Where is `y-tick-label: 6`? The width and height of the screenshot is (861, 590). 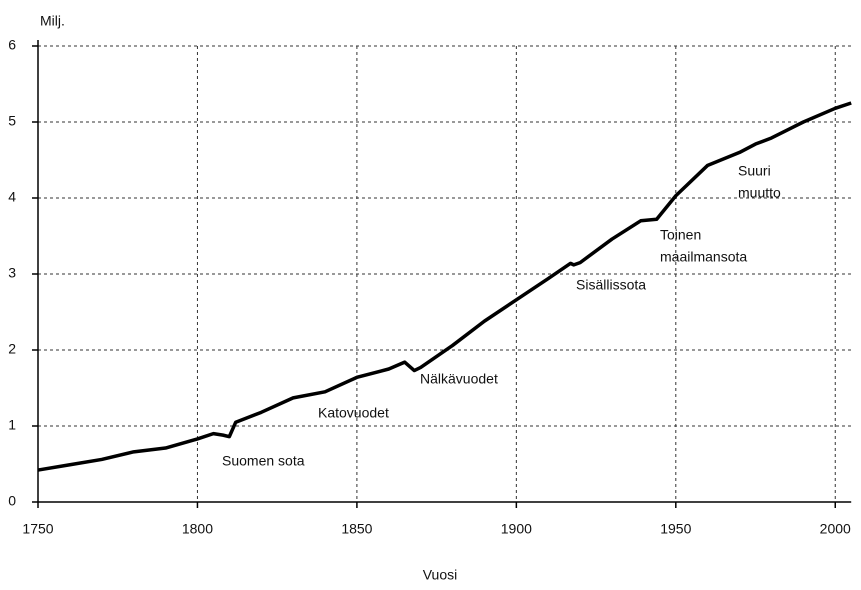
y-tick-label: 6 is located at coordinates (12, 45).